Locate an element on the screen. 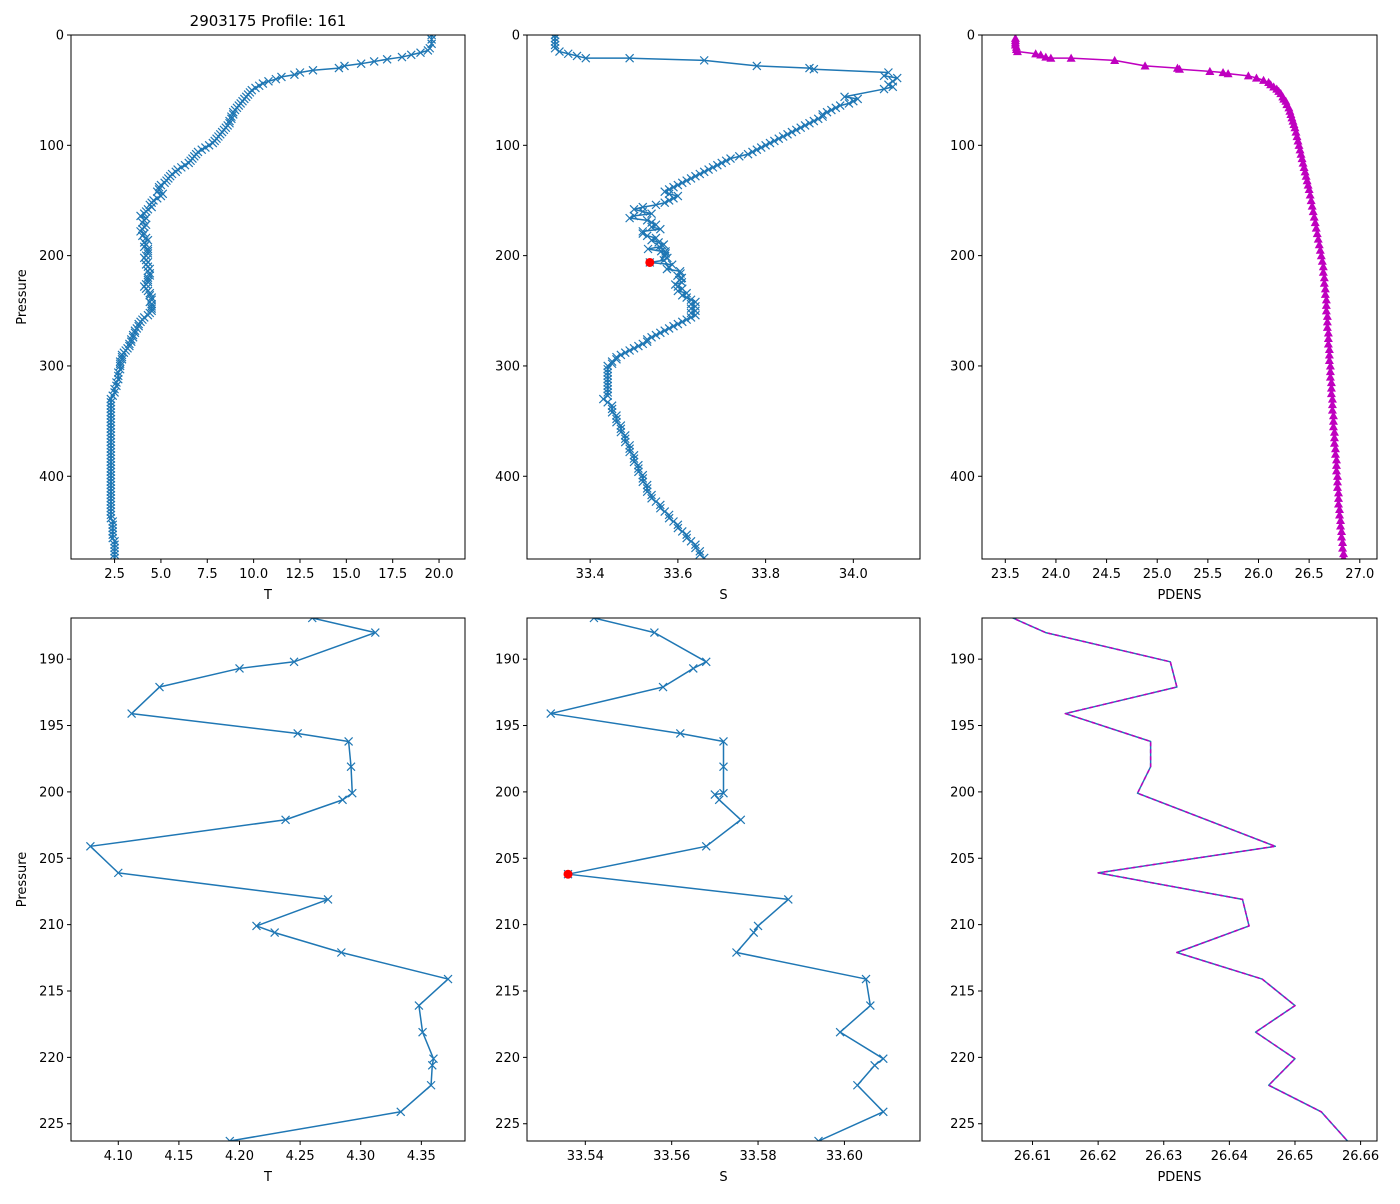  x-tick-label: 2.5 is located at coordinates (114, 574).